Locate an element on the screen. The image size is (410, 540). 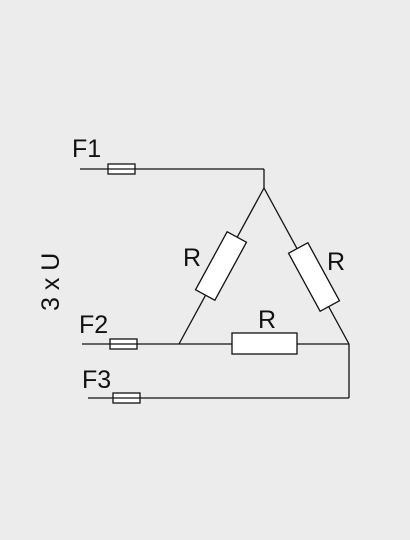
fuse-f1-label: F1 is located at coordinates (87, 149).